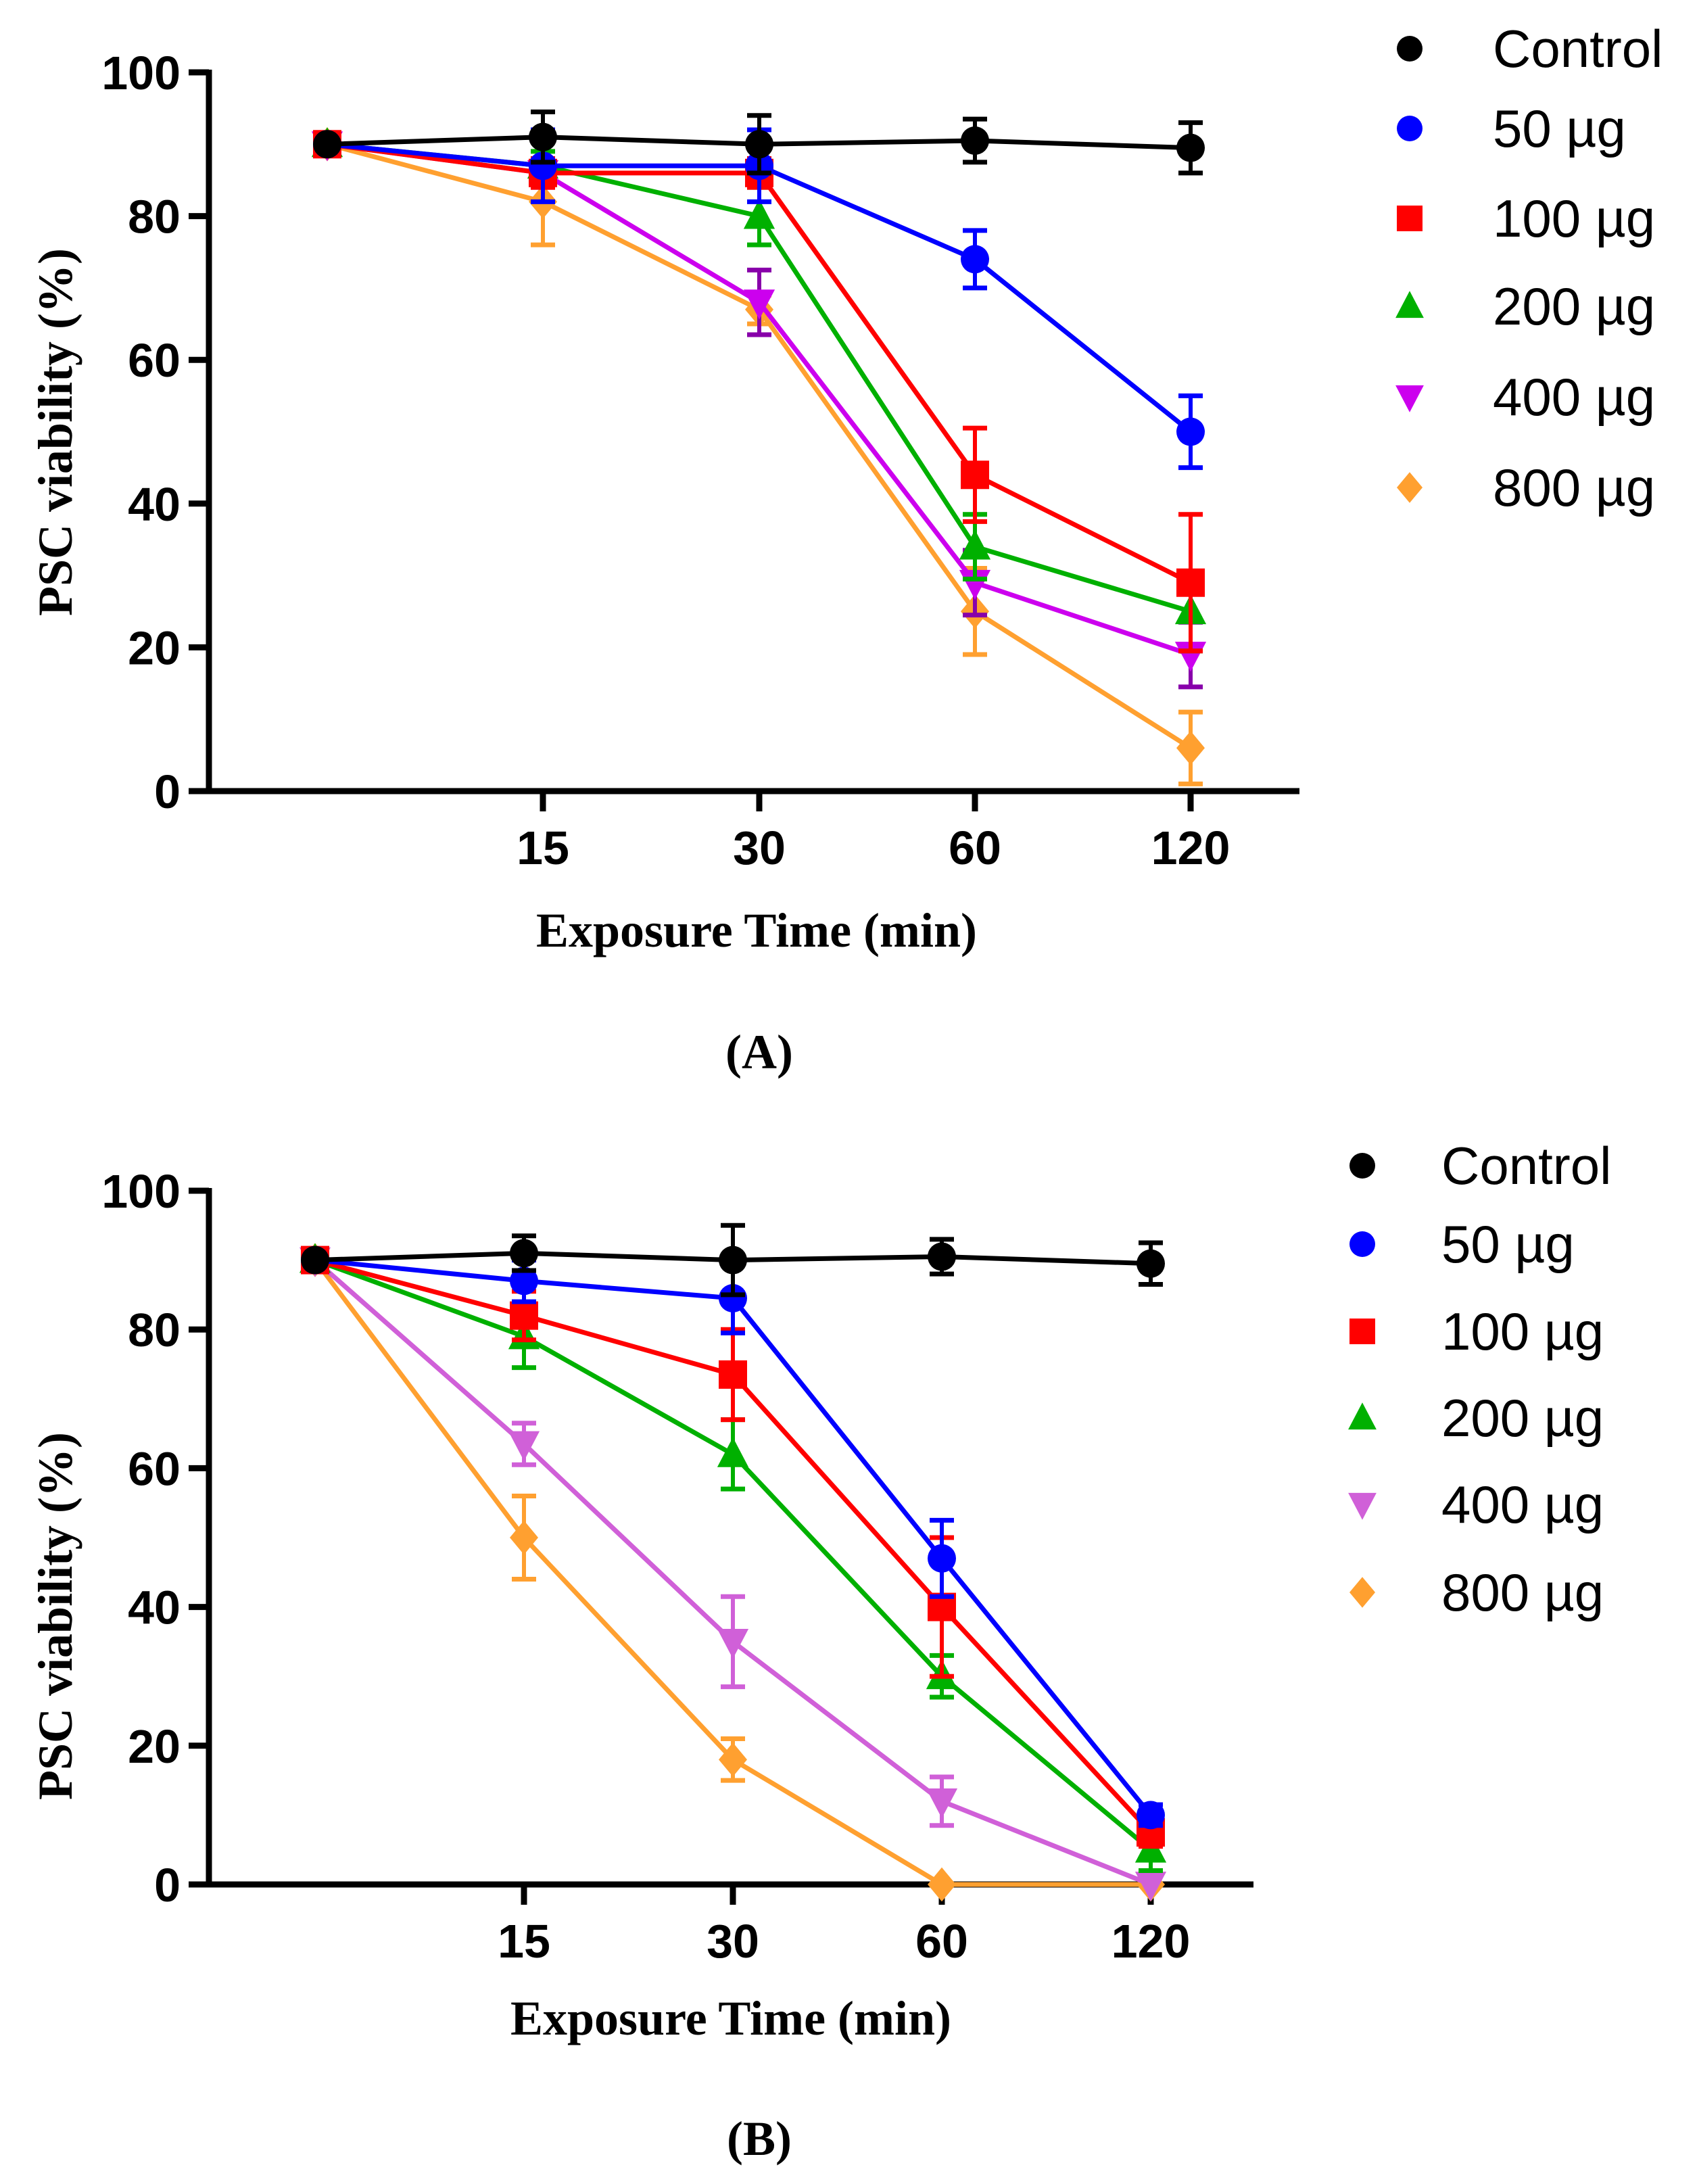 This screenshot has width=1697, height=2184. I want to click on panel-label: (B), so click(759, 2139).